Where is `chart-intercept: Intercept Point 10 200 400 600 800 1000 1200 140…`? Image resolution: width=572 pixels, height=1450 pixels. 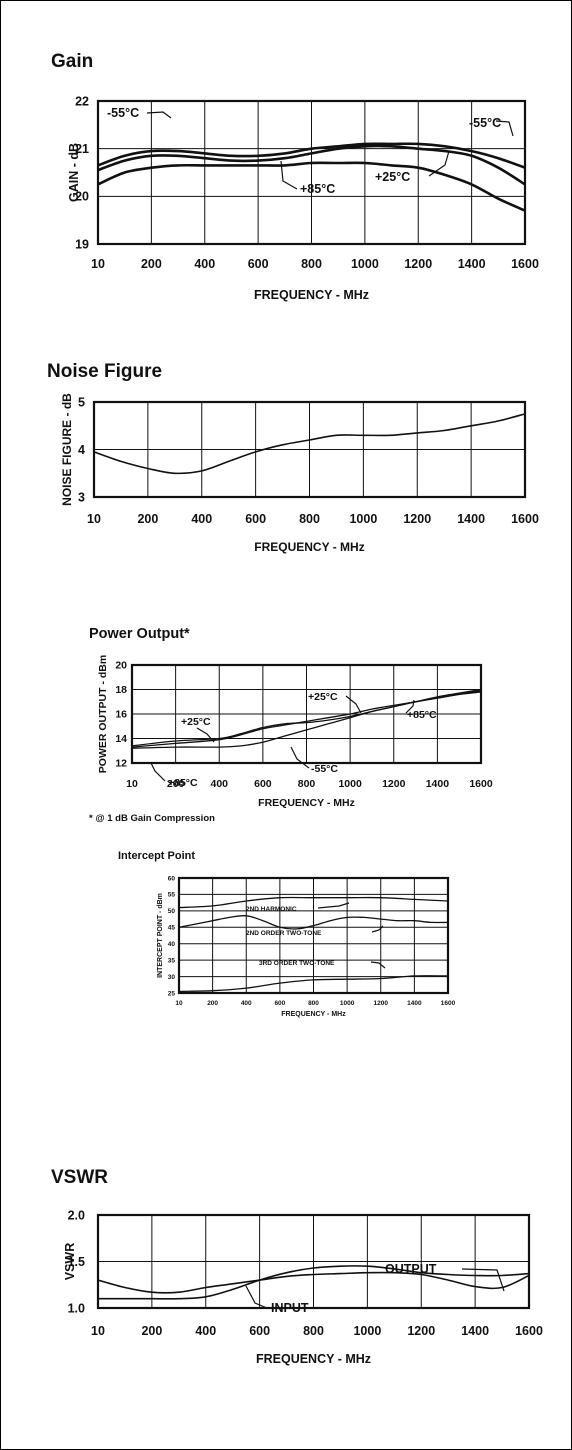 chart-intercept: Intercept Point 10 200 400 600 800 1000 1200 140… is located at coordinates (287, 934).